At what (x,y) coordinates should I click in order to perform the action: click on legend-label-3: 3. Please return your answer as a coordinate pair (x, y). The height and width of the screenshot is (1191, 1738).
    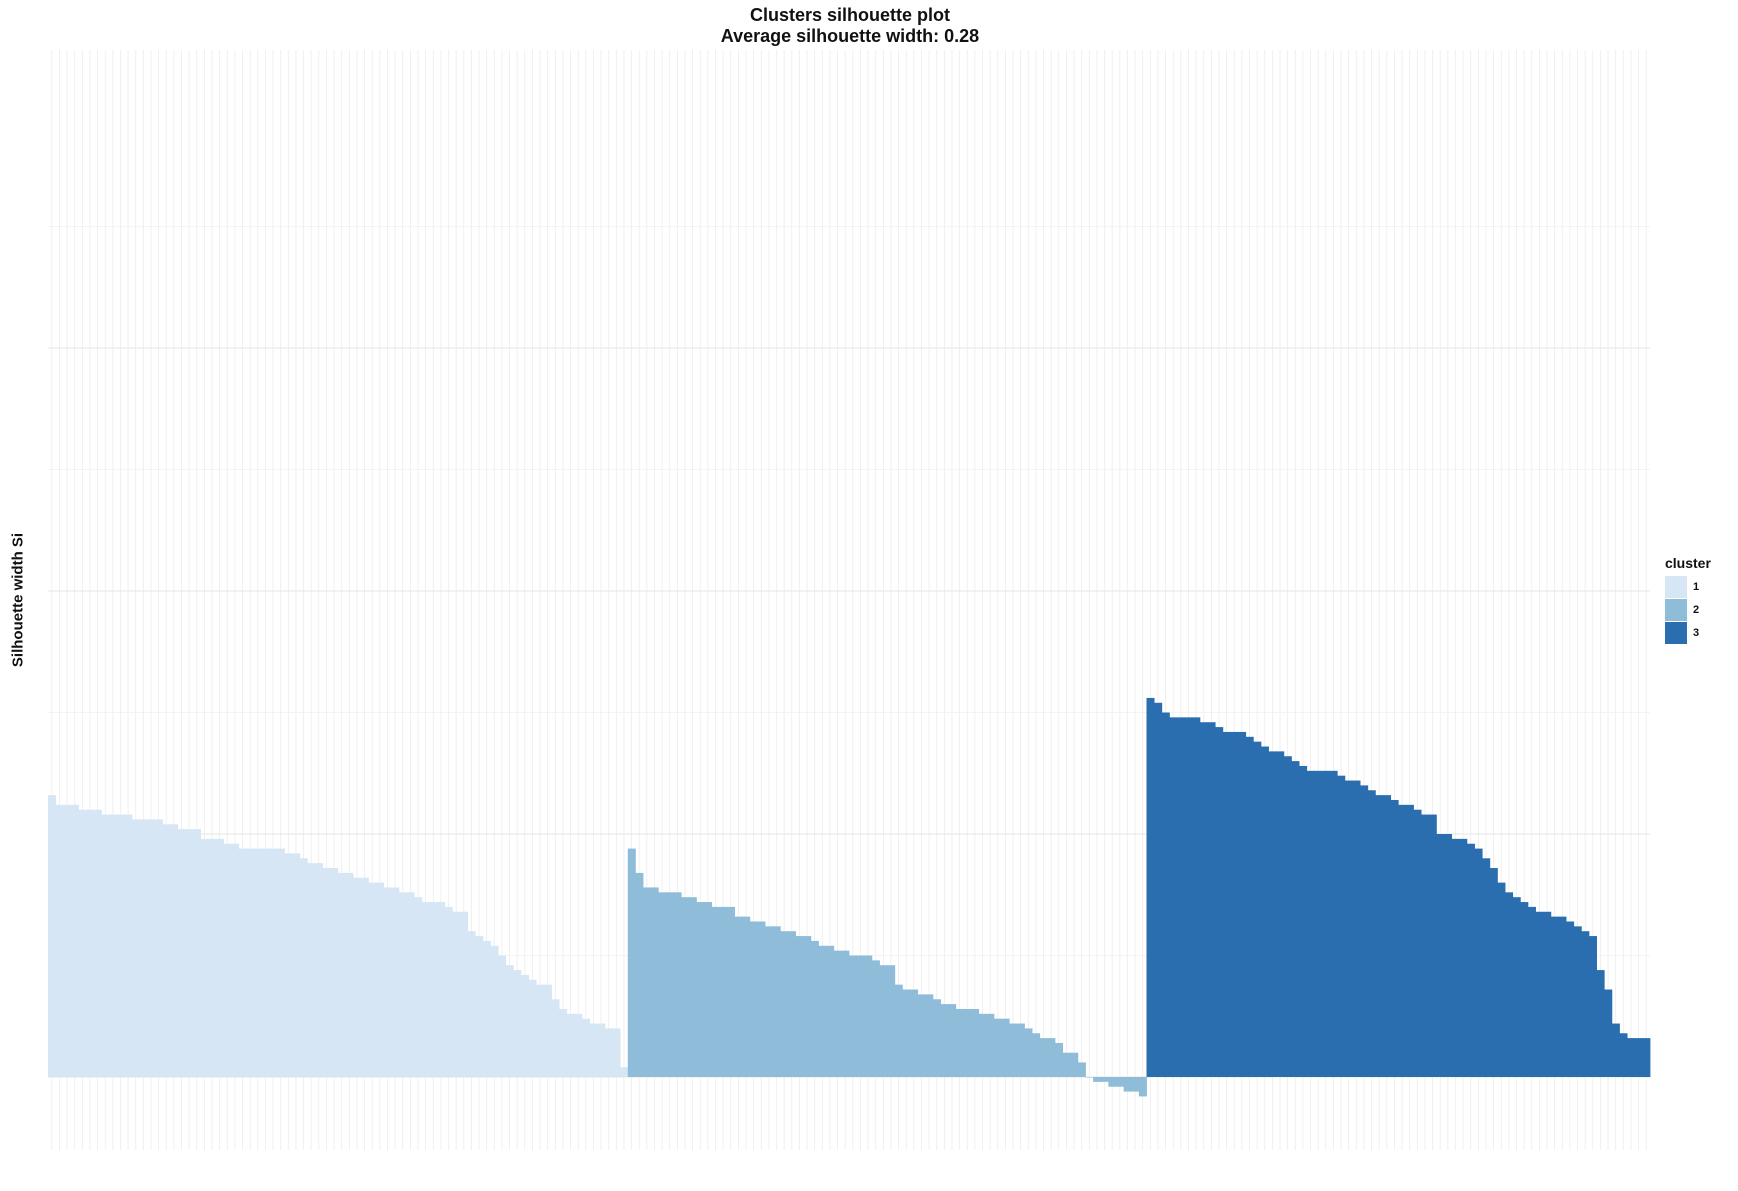
    Looking at the image, I should click on (1696, 632).